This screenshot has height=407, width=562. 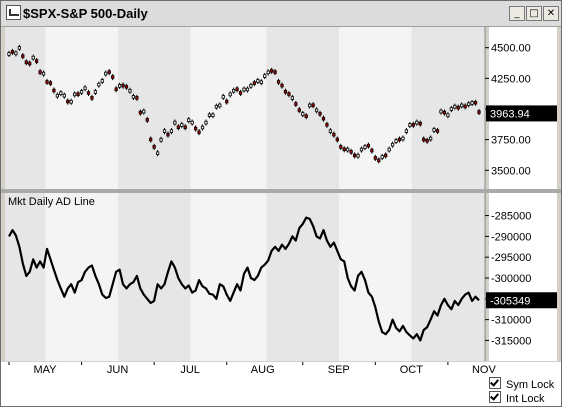 I want to click on month-label: NOV, so click(x=484, y=369).